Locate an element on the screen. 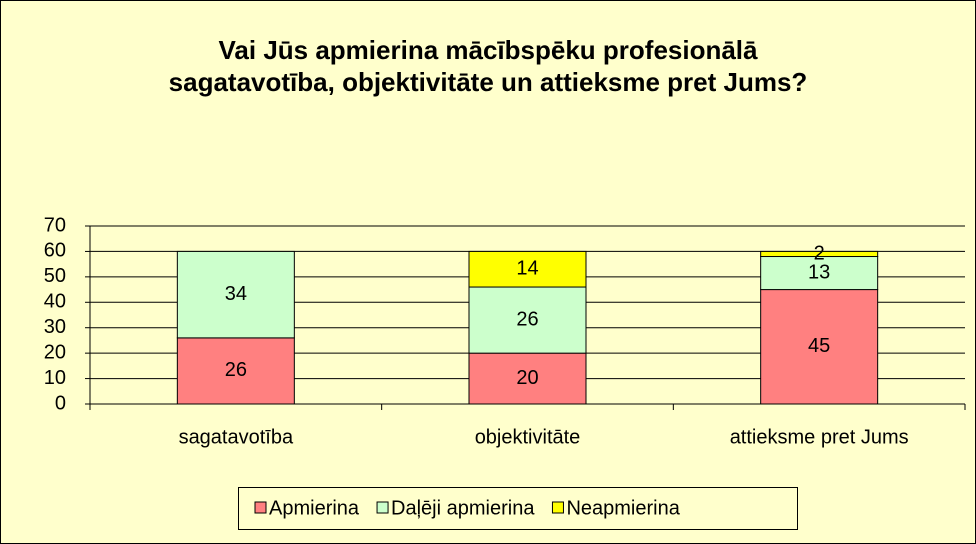 The image size is (976, 544). y-tick-label: 40 is located at coordinates (55, 302).